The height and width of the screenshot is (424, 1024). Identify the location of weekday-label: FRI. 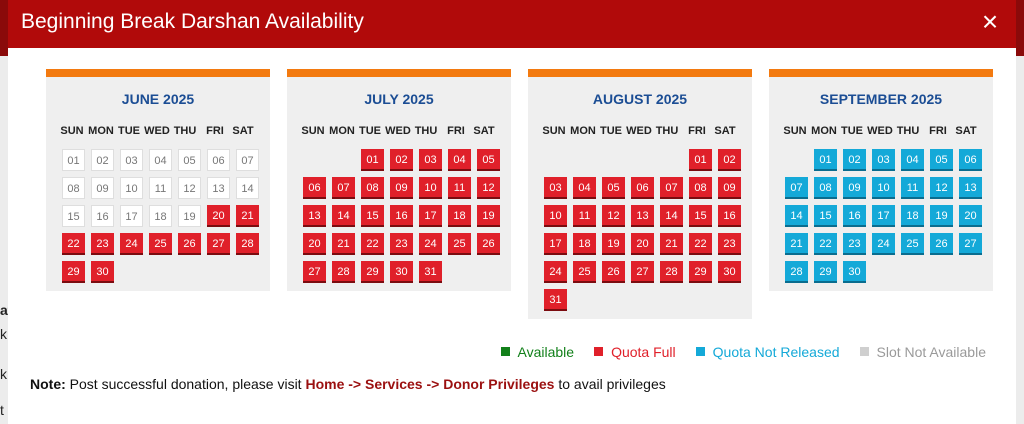
(697, 131).